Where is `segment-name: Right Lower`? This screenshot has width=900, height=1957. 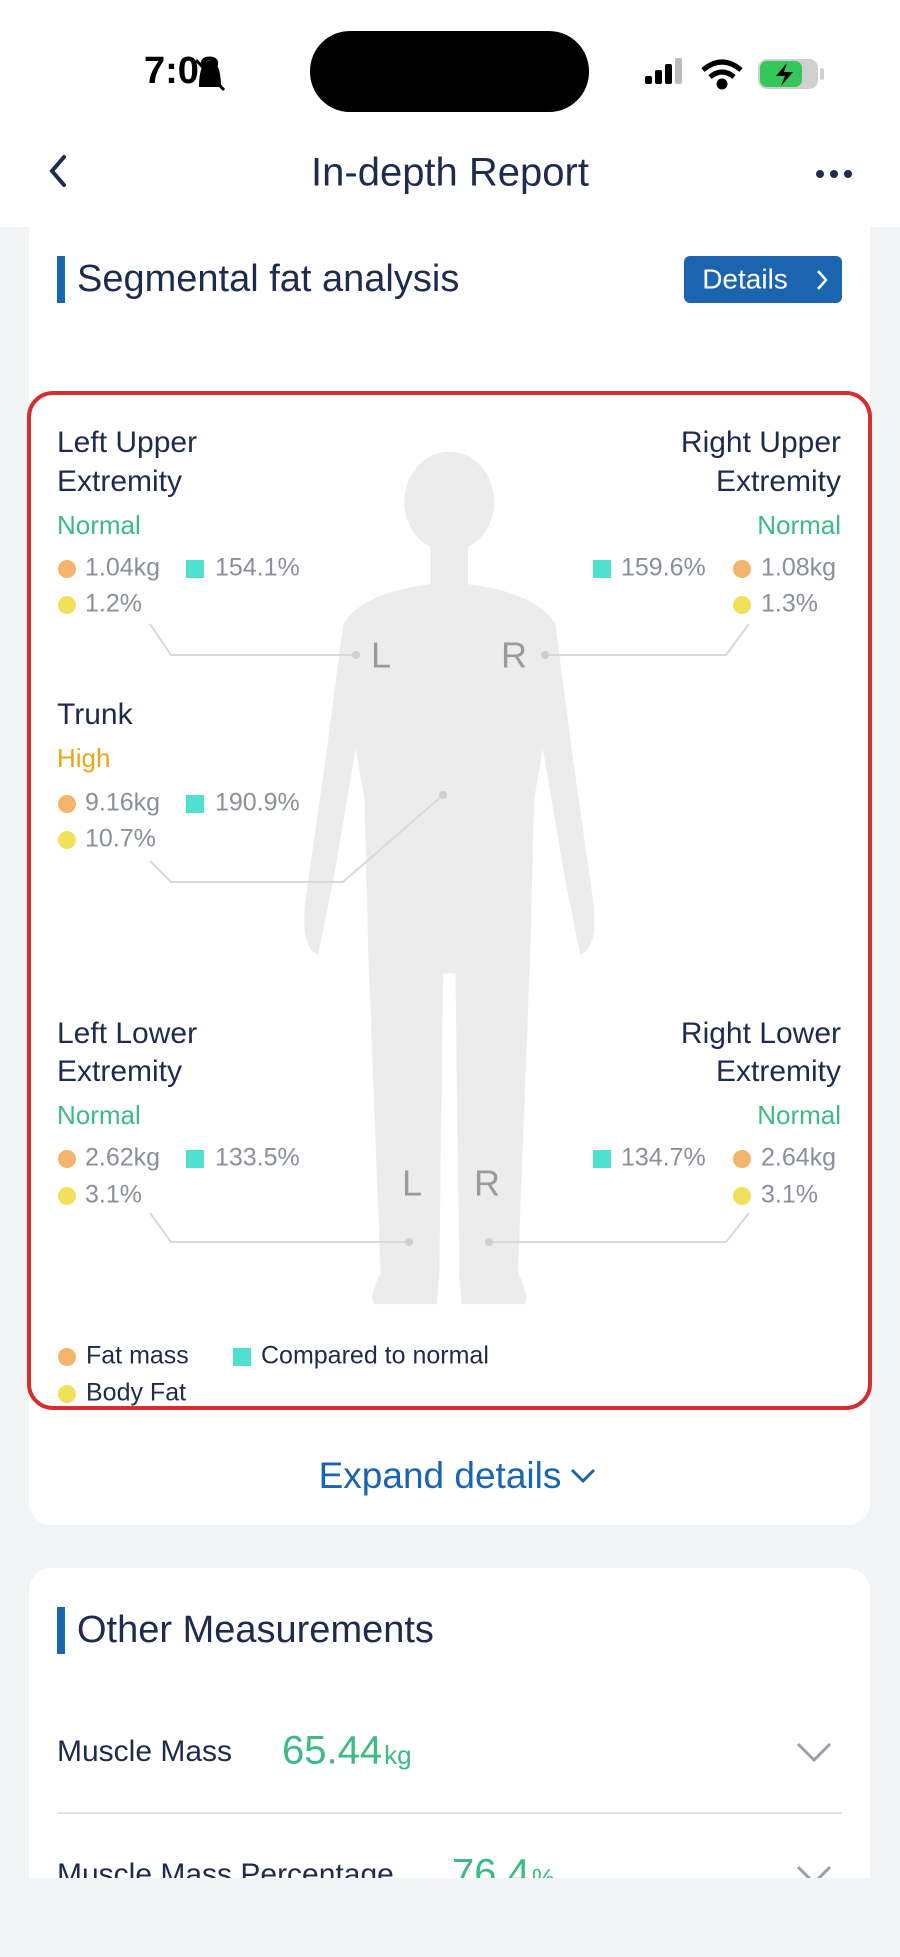
segment-name: Right Lower is located at coordinates (761, 1033).